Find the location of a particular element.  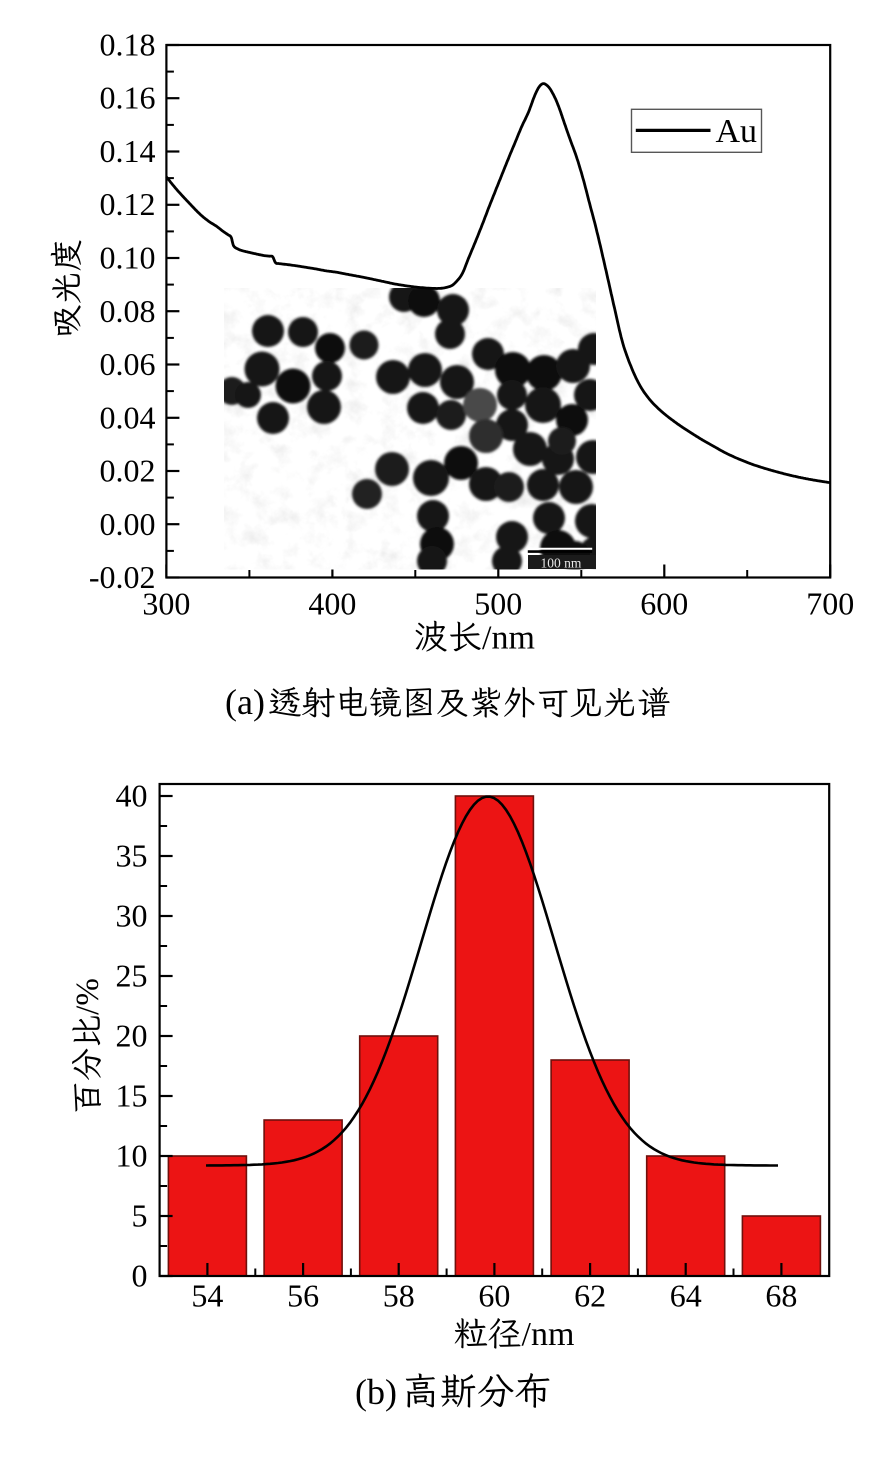

svg-text: 60 is located at coordinates (494, 1296).